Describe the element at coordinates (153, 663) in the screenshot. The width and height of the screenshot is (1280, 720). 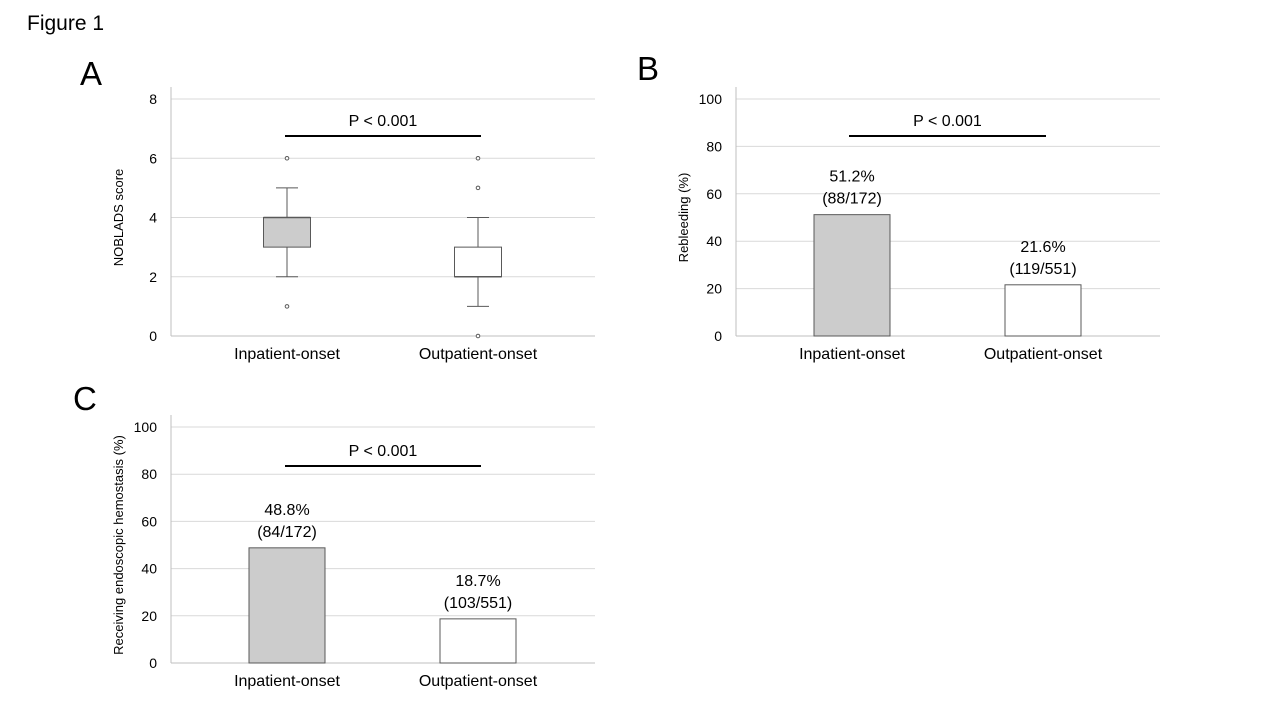
I see `y-tick-label-c: 0` at that location.